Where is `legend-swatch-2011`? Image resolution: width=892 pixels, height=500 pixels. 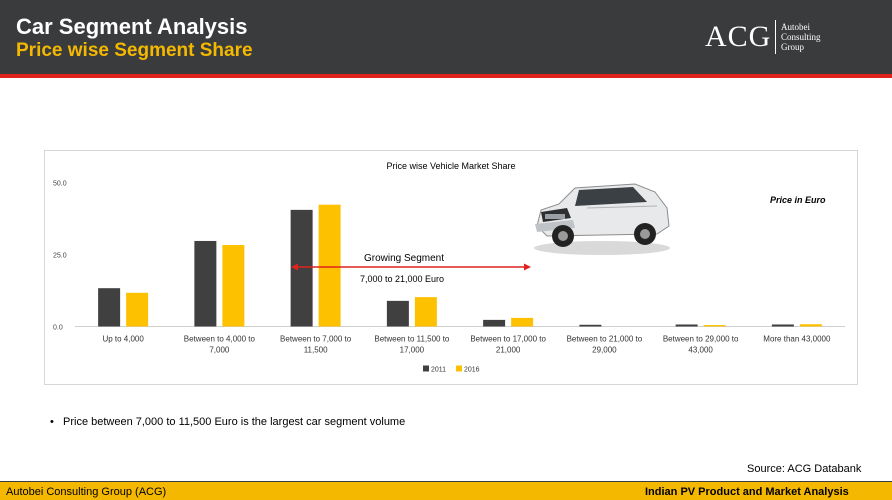
legend-swatch-2011 is located at coordinates (426, 368).